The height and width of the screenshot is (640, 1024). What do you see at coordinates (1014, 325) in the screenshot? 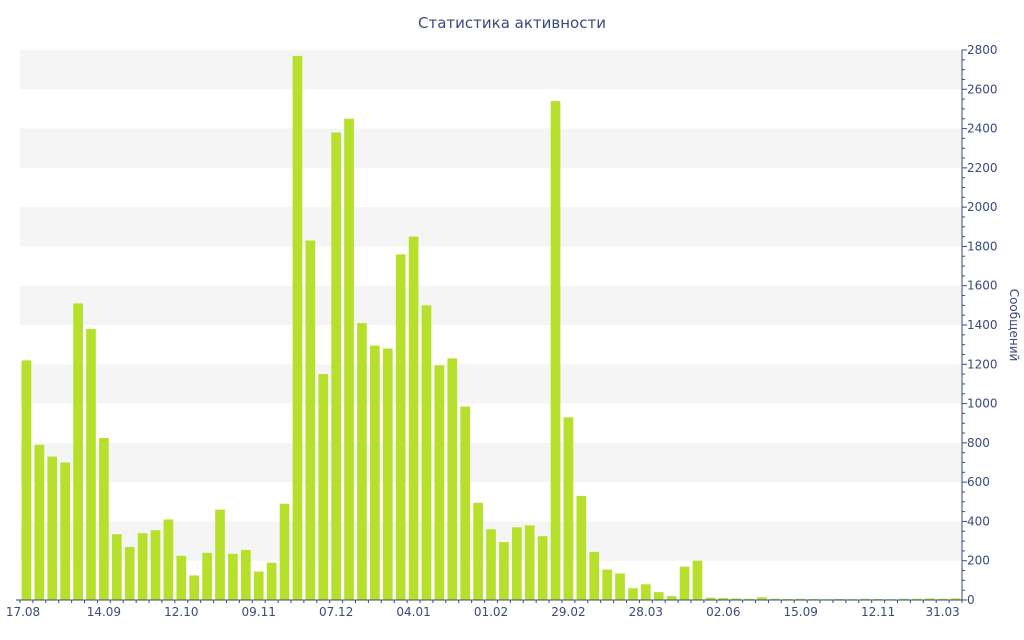
I see `y-axis-label: Сообщений` at bounding box center [1014, 325].